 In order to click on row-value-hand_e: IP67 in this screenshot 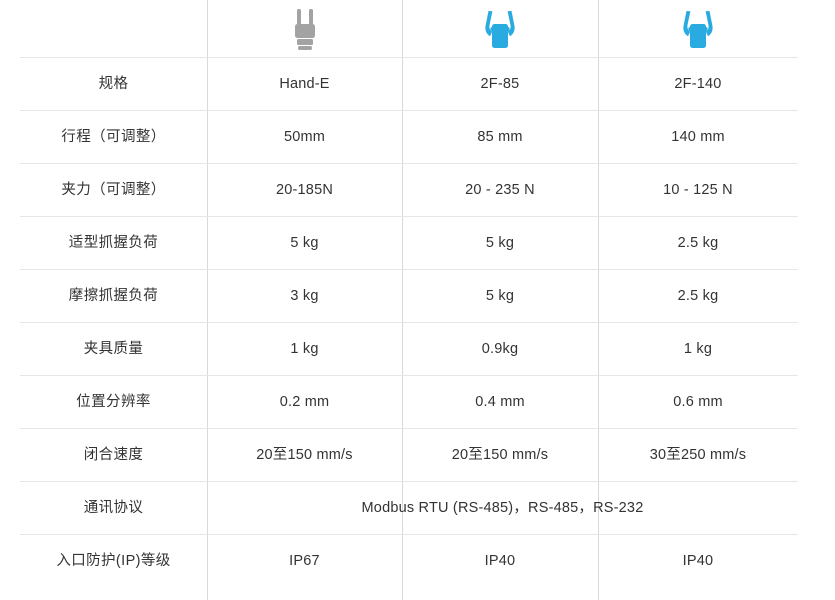, I will do `click(304, 560)`.